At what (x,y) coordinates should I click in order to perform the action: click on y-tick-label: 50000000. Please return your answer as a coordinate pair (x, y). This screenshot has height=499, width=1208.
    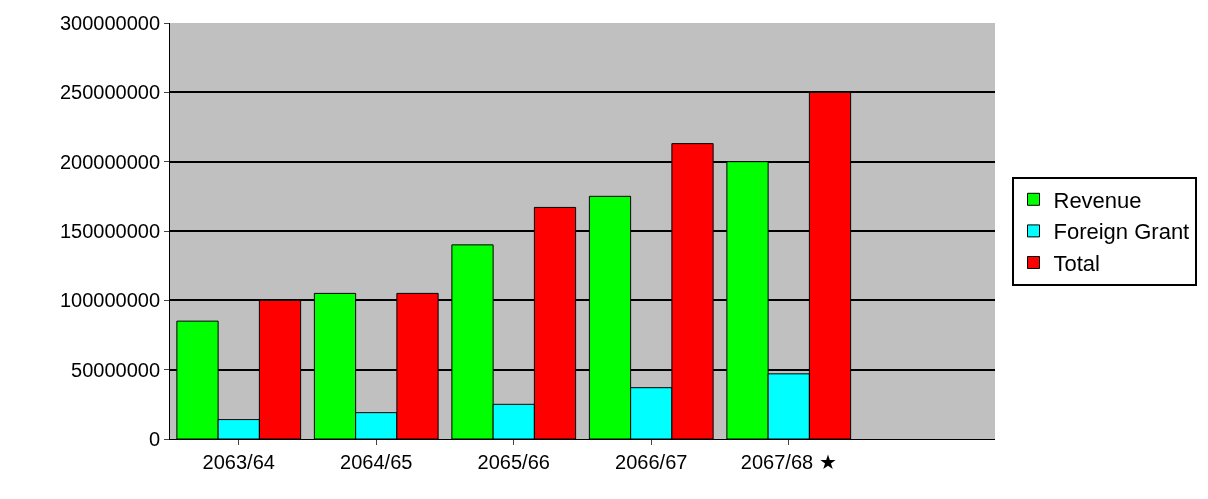
    Looking at the image, I should click on (115, 369).